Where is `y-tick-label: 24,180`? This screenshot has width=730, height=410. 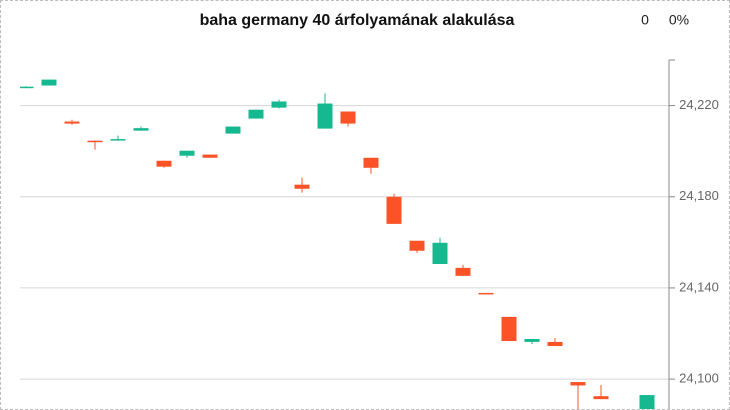 y-tick-label: 24,180 is located at coordinates (699, 195).